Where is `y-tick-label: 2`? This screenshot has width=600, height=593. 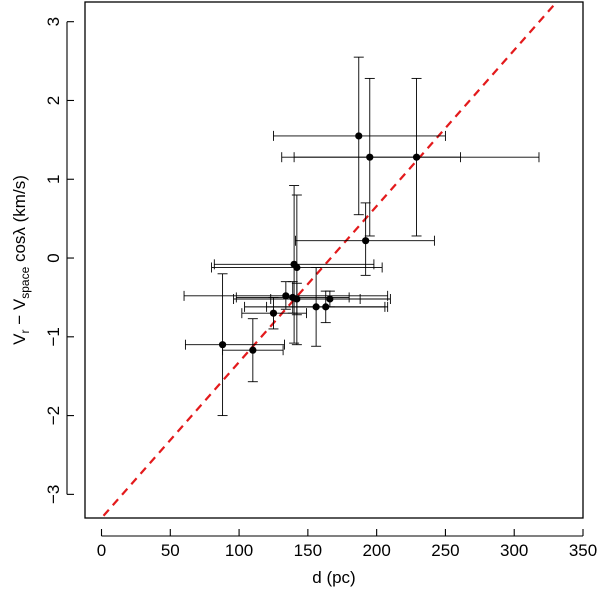
y-tick-label: 2 is located at coordinates (53, 100).